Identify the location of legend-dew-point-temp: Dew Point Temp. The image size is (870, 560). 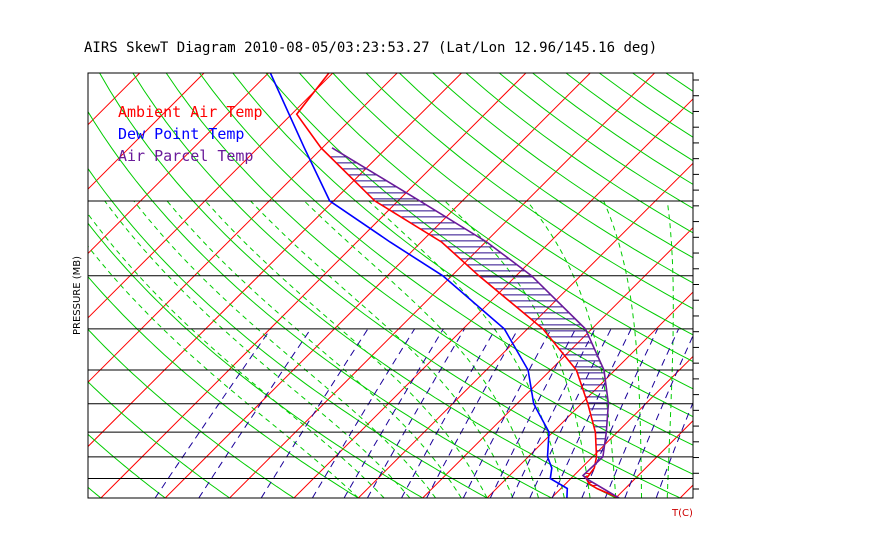
(181, 134).